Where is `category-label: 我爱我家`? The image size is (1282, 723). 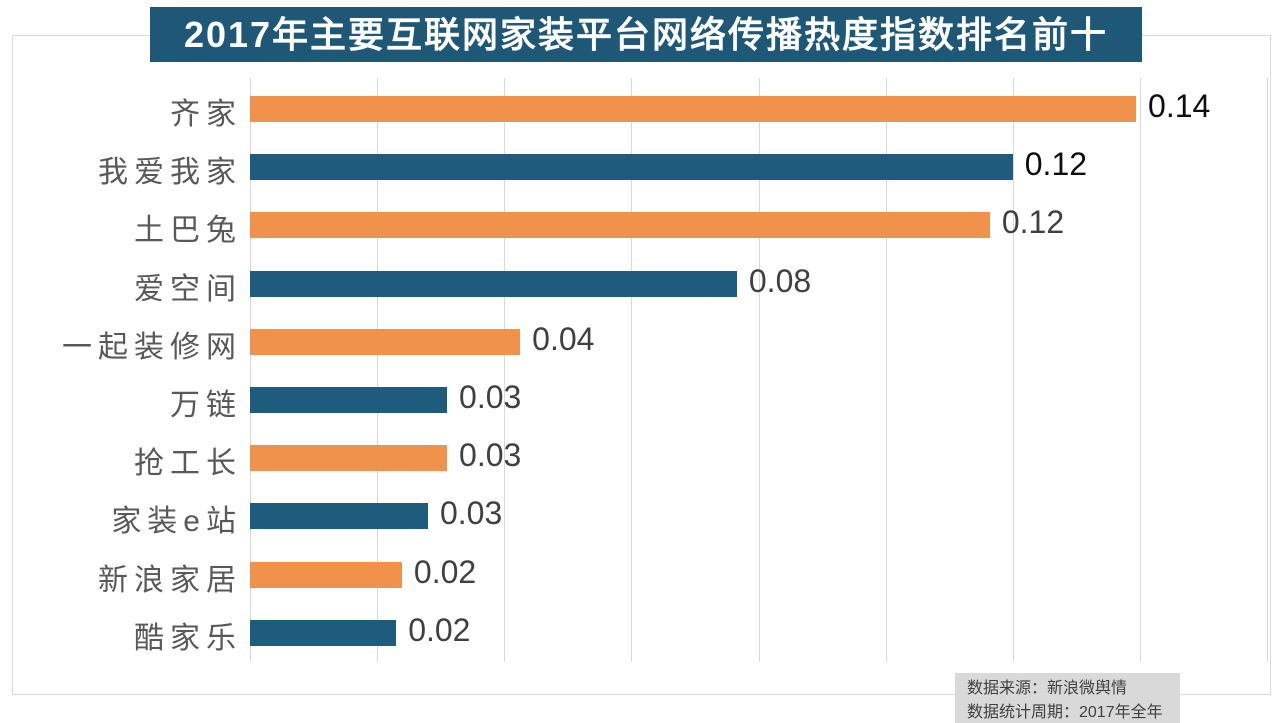 category-label: 我爱我家 is located at coordinates (170, 173).